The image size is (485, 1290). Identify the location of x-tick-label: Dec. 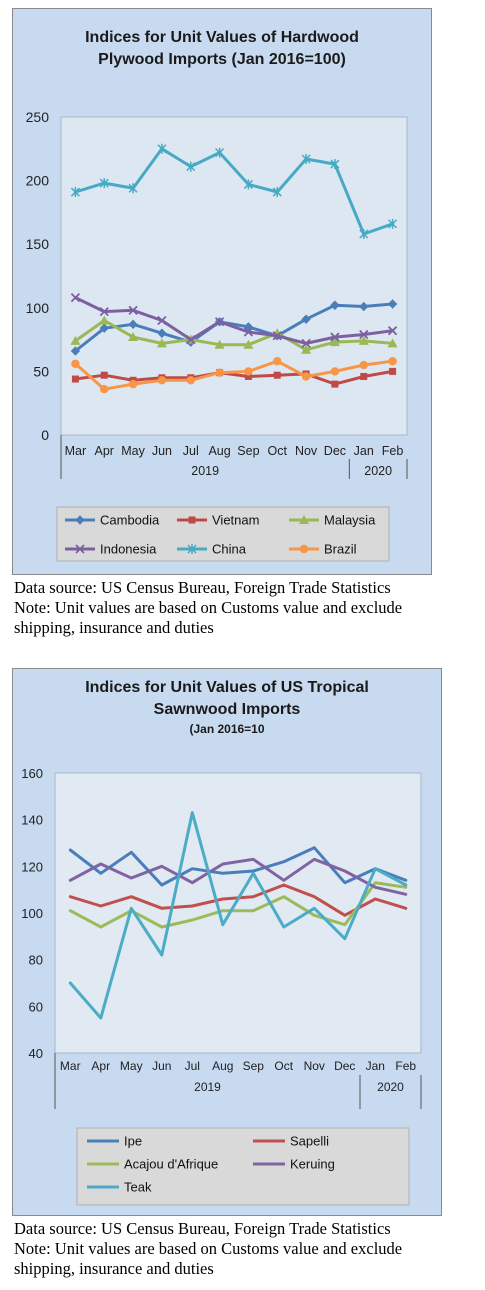
(344, 1066).